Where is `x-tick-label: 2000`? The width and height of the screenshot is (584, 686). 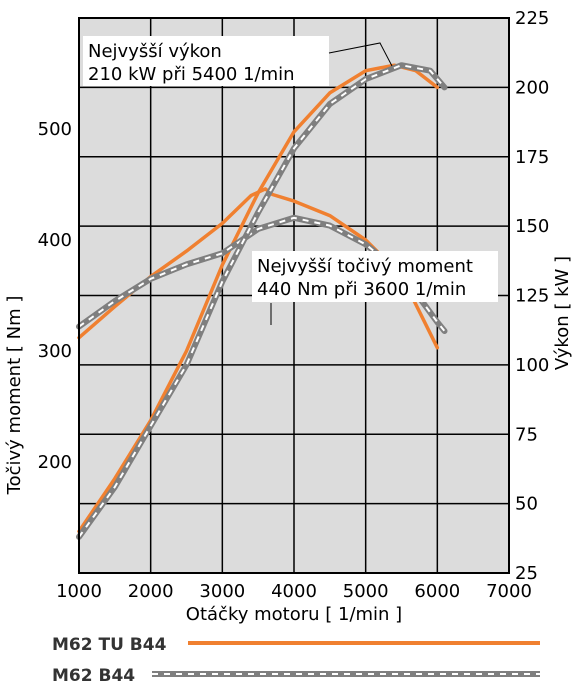
x-tick-label: 2000 is located at coordinates (151, 591).